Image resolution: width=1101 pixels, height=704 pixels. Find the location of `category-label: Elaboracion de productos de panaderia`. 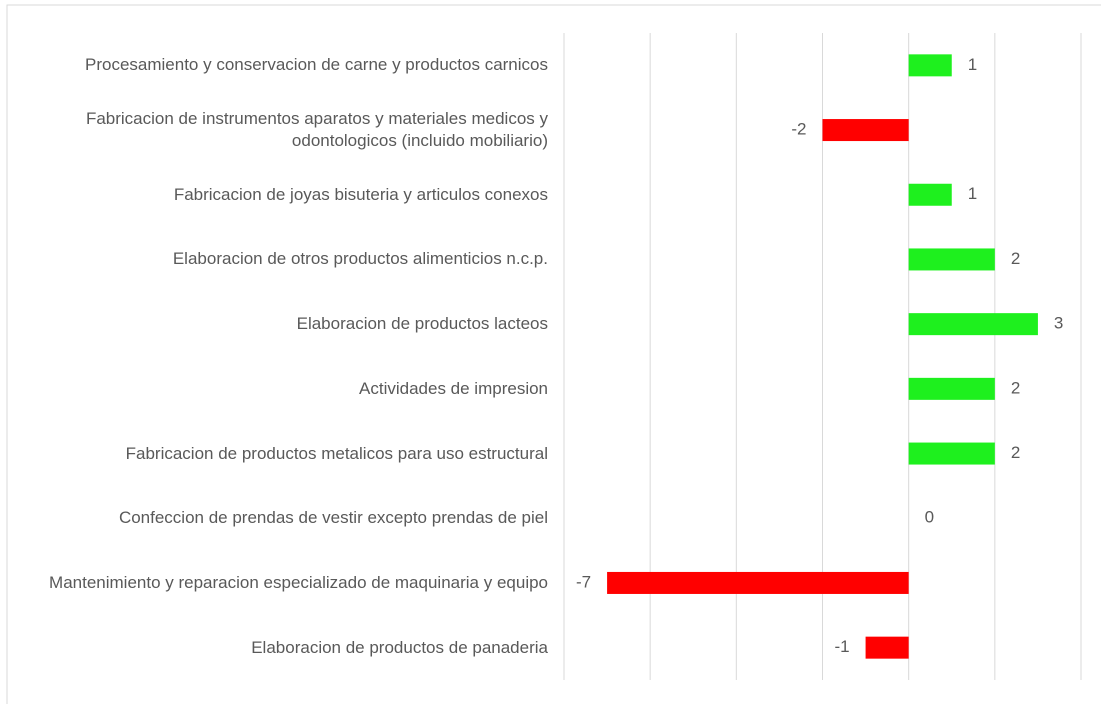

category-label: Elaboracion de productos de panaderia is located at coordinates (399, 647).